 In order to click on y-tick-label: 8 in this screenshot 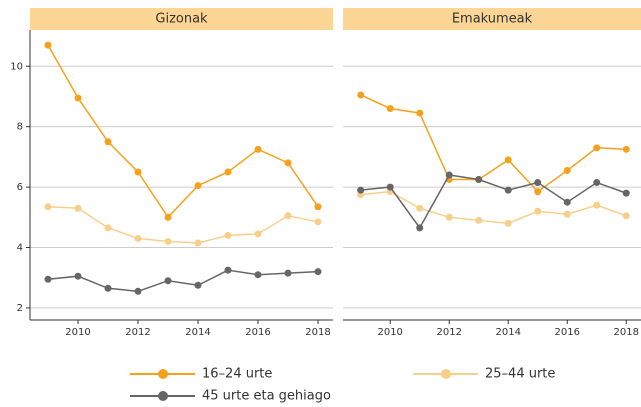, I will do `click(20, 127)`.